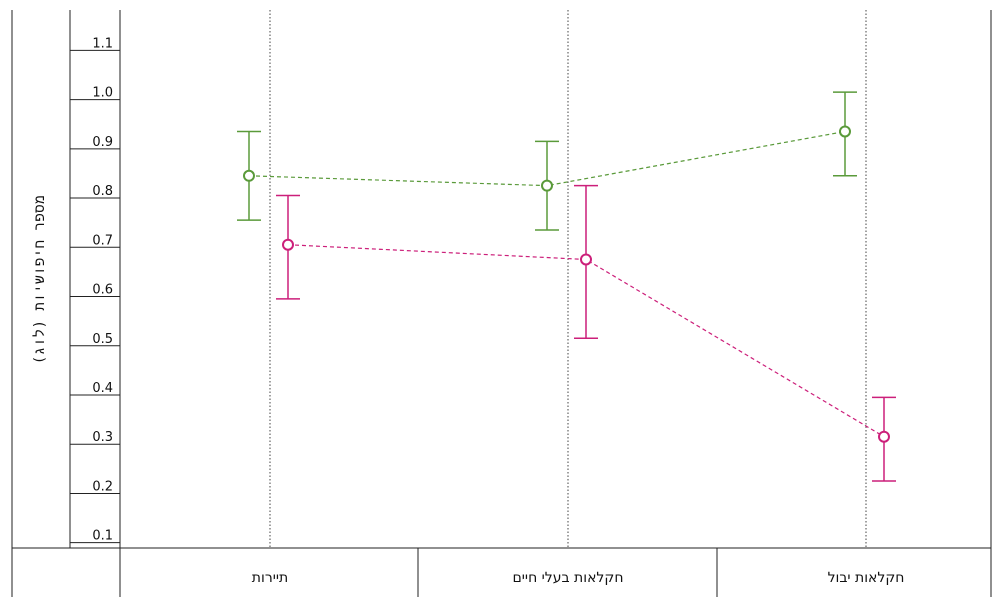 This screenshot has width=1003, height=603. I want to click on y-tick-label: 0.2, so click(102, 486).